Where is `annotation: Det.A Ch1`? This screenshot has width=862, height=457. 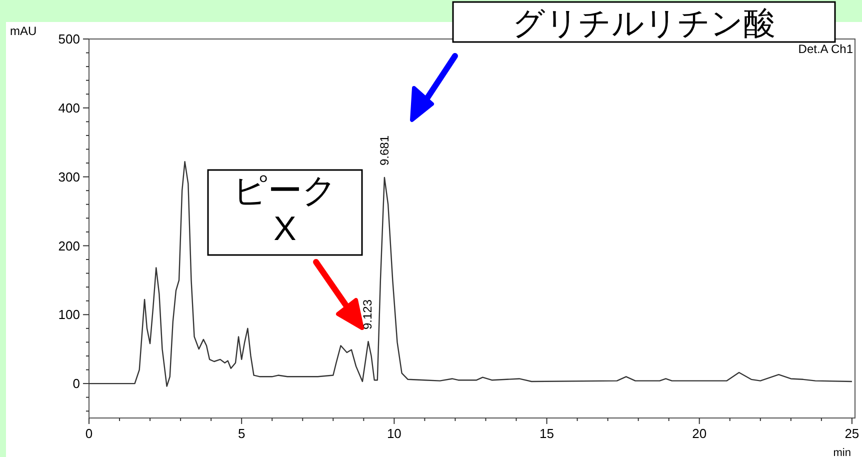
annotation: Det.A Ch1 is located at coordinates (826, 49).